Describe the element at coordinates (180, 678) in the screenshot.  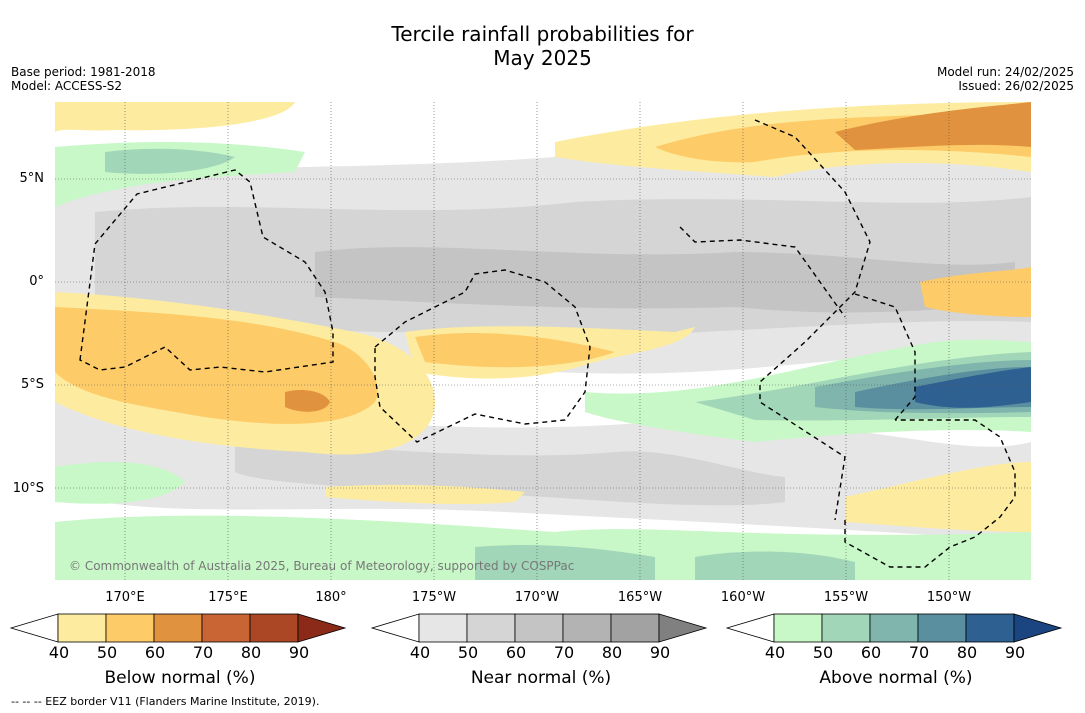
I see `cb-below-title: Below normal (%)` at that location.